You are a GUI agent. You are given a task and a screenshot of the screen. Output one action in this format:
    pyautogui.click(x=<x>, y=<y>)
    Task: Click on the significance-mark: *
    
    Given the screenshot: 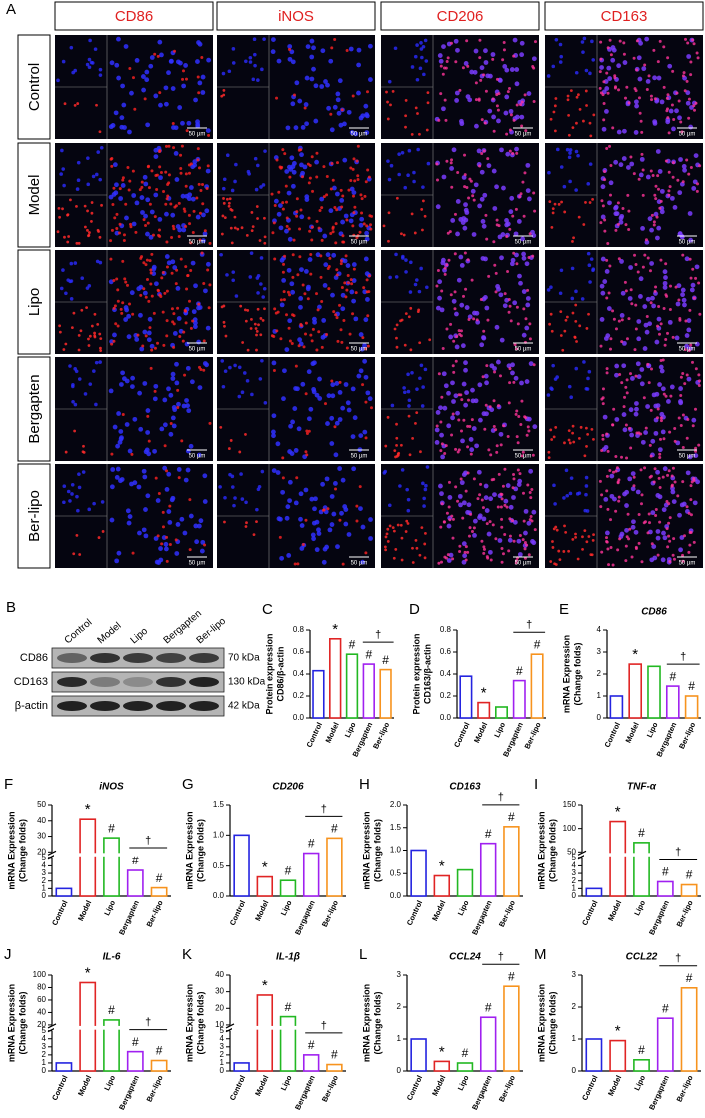 What is the action you would take?
    pyautogui.click(x=88, y=809)
    